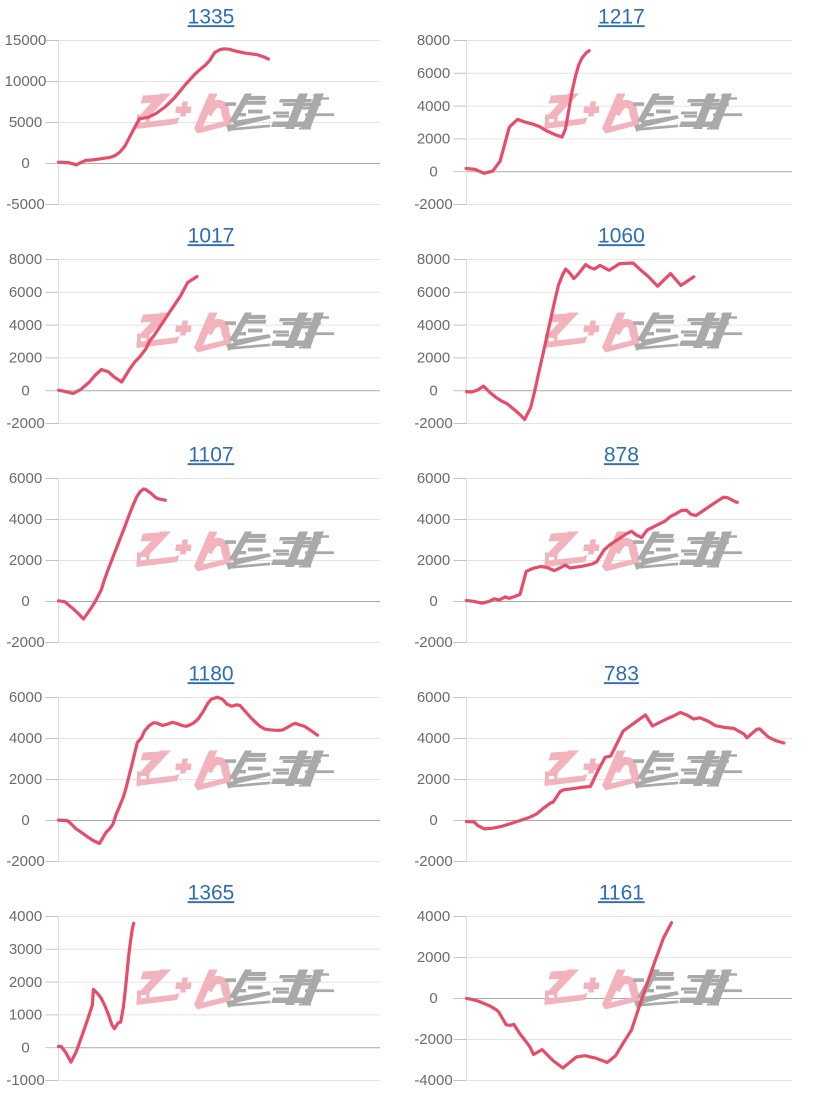 The width and height of the screenshot is (816, 1095). What do you see at coordinates (621, 236) in the screenshot?
I see `svg-text: 1060` at bounding box center [621, 236].